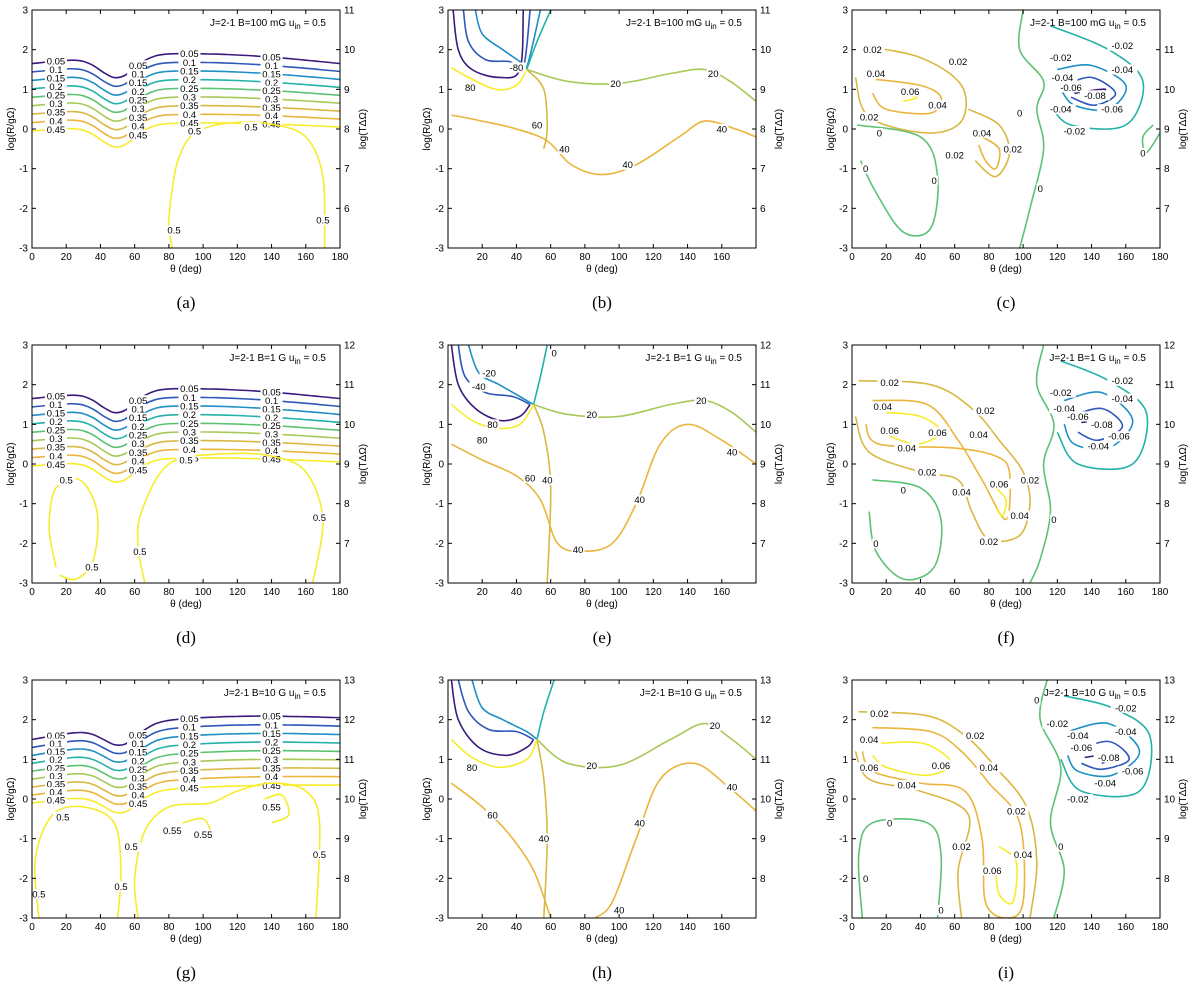 The width and height of the screenshot is (1200, 994). What do you see at coordinates (1006, 972) in the screenshot?
I see `panel-caption: (i)` at bounding box center [1006, 972].